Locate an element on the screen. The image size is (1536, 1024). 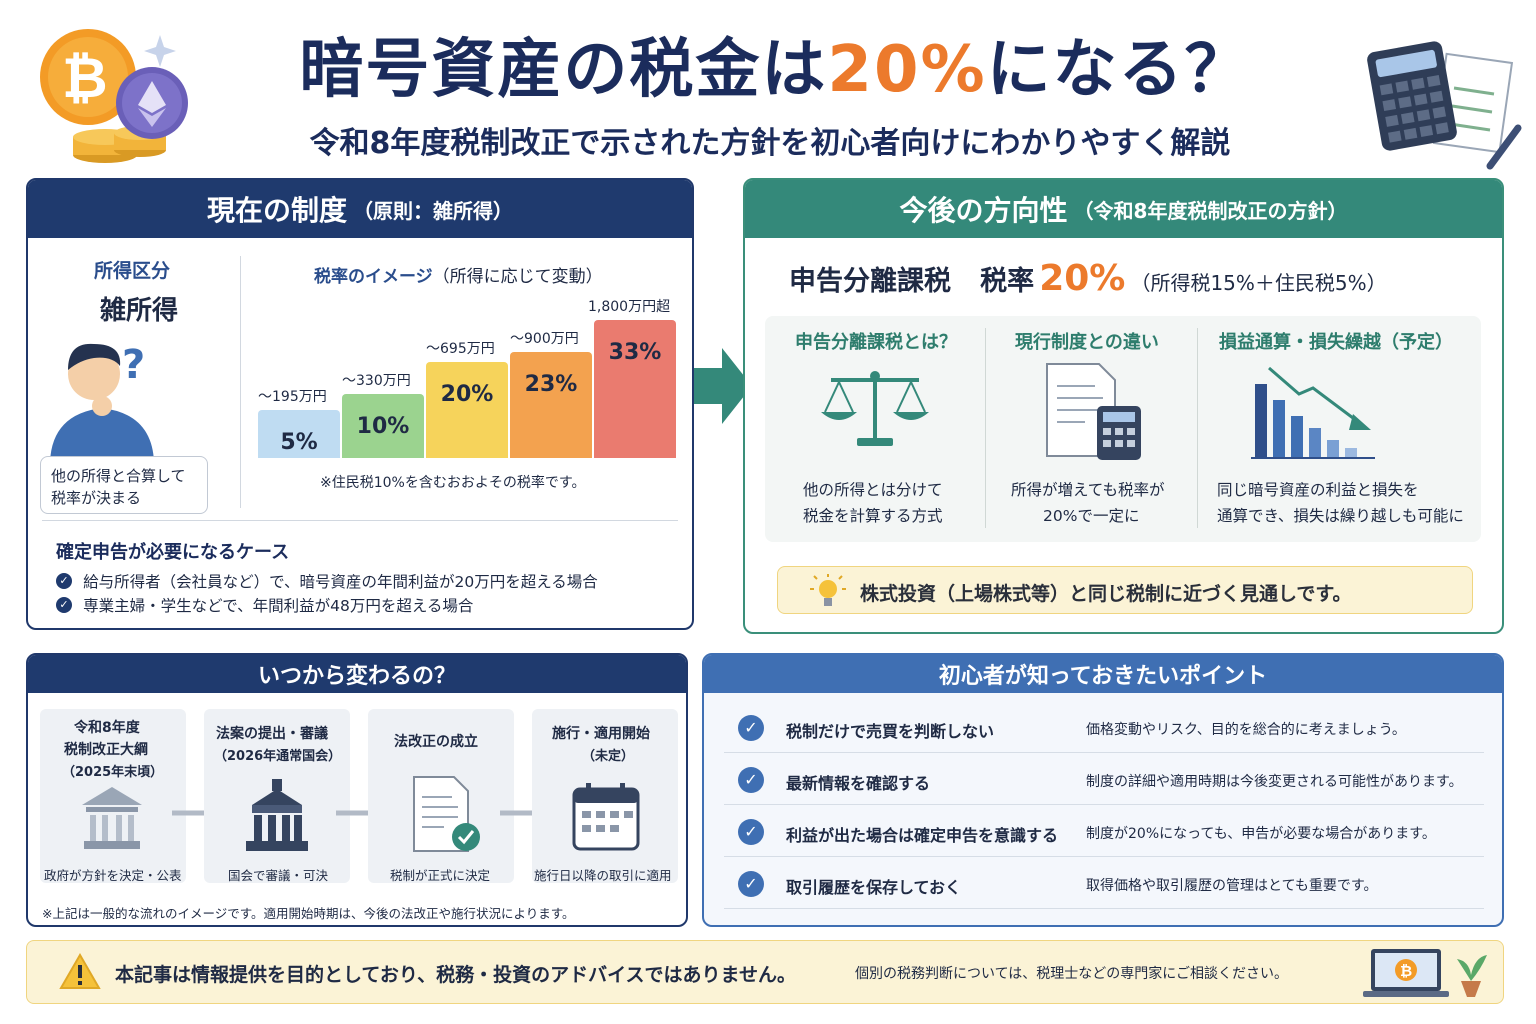
feature-desc-2b: 20%で一定に is located at coordinates (1091, 516).